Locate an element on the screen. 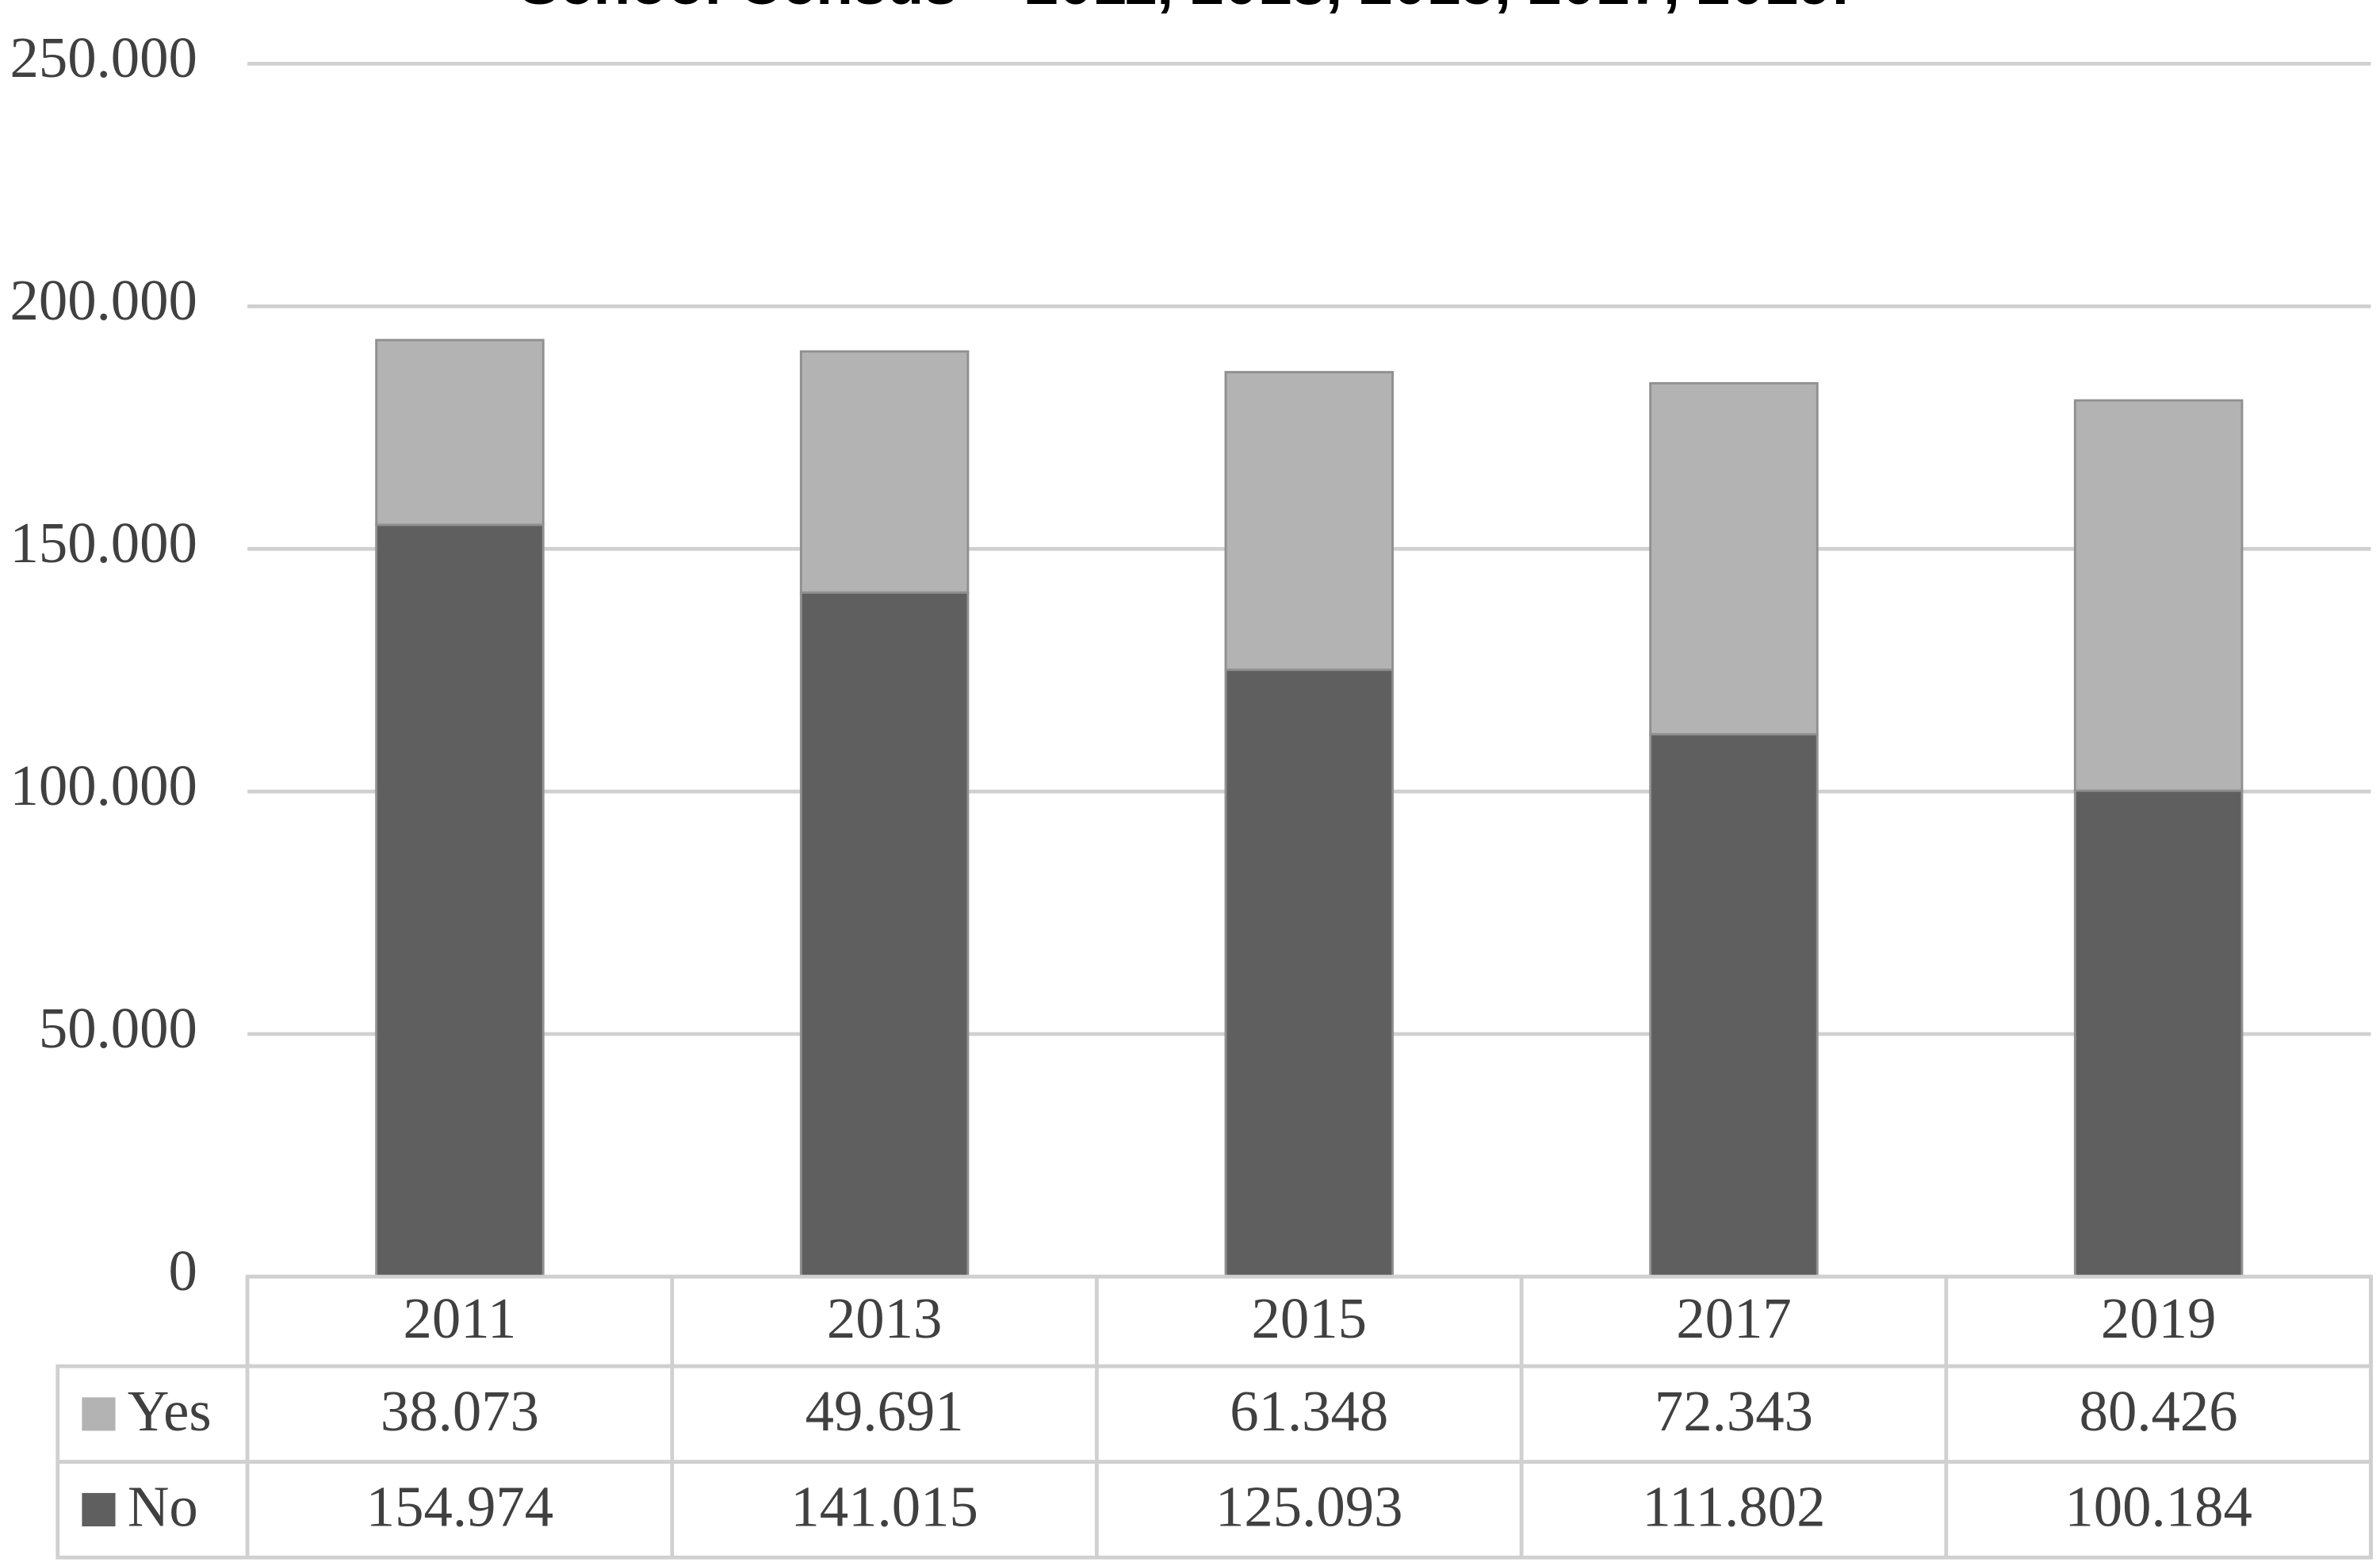  x-tick-label: 2017 is located at coordinates (1734, 1318).